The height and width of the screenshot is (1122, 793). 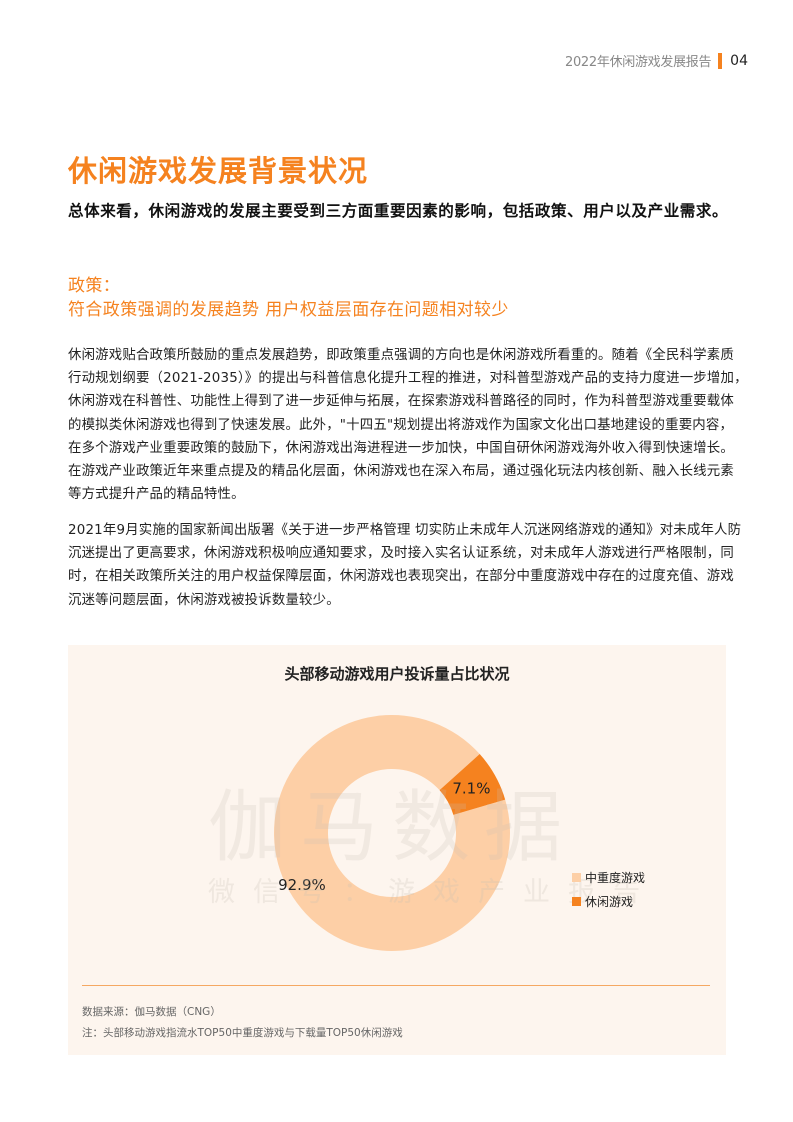 What do you see at coordinates (288, 310) in the screenshot?
I see `section-title: 符合政策强调的发展趋势 用户权益层面存在问题相对较少` at bounding box center [288, 310].